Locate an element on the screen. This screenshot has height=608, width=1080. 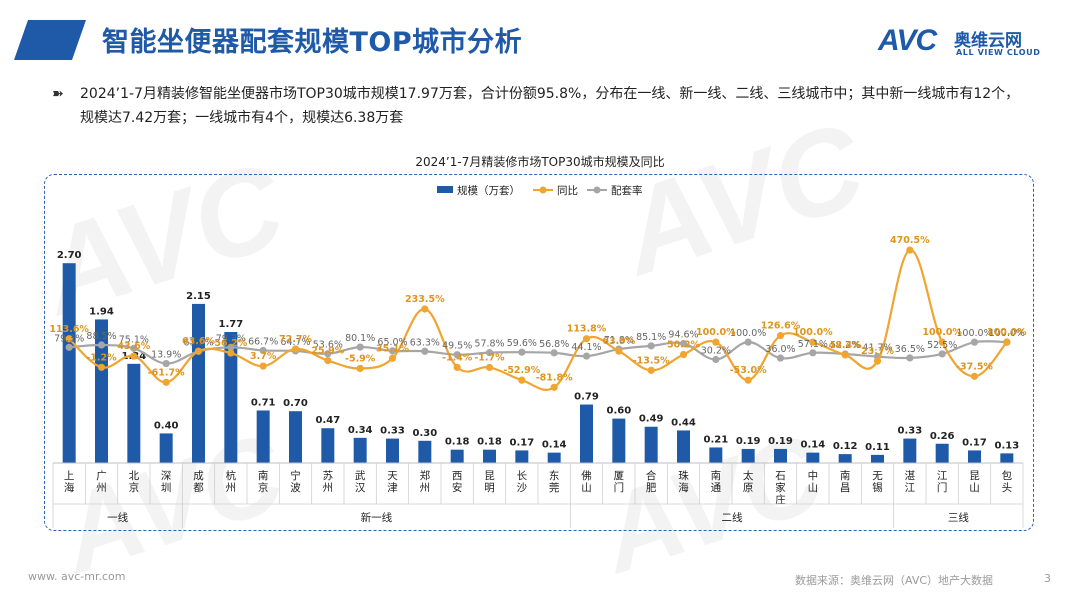
rate-value-label: 30.2% is located at coordinates (716, 350).